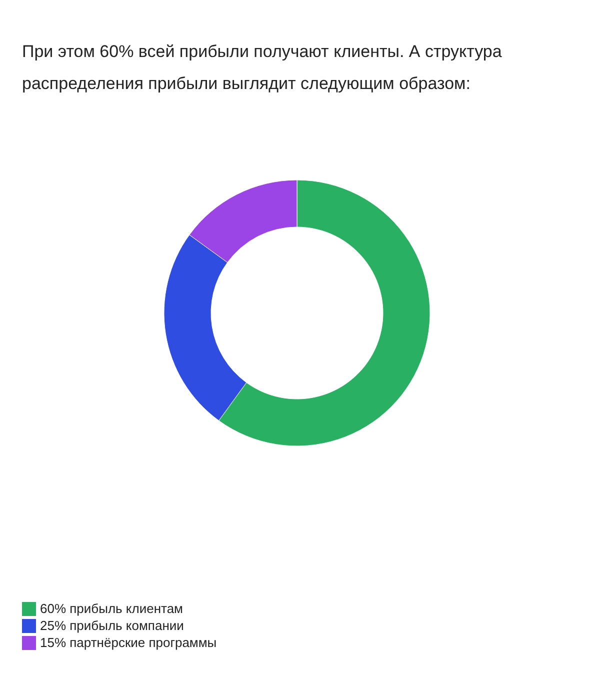 Image resolution: width=616 pixels, height=692 pixels. What do you see at coordinates (112, 608) in the screenshot?
I see `legend-label: 60% прибыль клиентам` at bounding box center [112, 608].